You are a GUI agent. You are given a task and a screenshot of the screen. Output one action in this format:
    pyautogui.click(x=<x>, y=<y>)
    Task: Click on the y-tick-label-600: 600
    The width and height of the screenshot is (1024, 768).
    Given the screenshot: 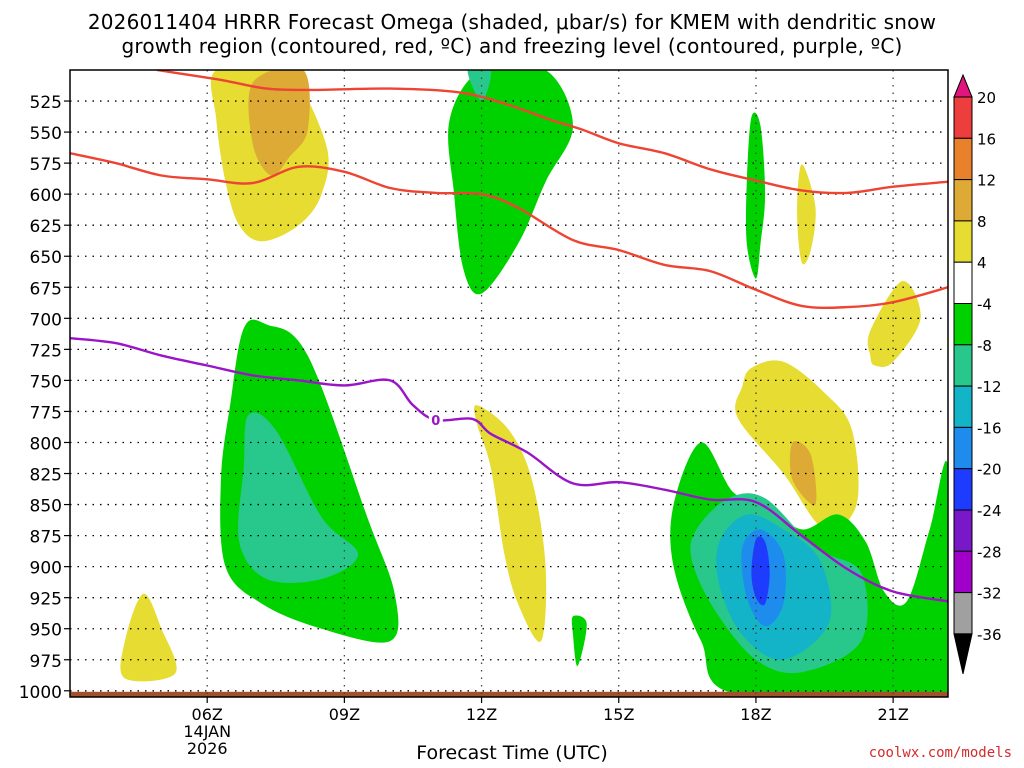 What is the action you would take?
    pyautogui.click(x=46, y=196)
    